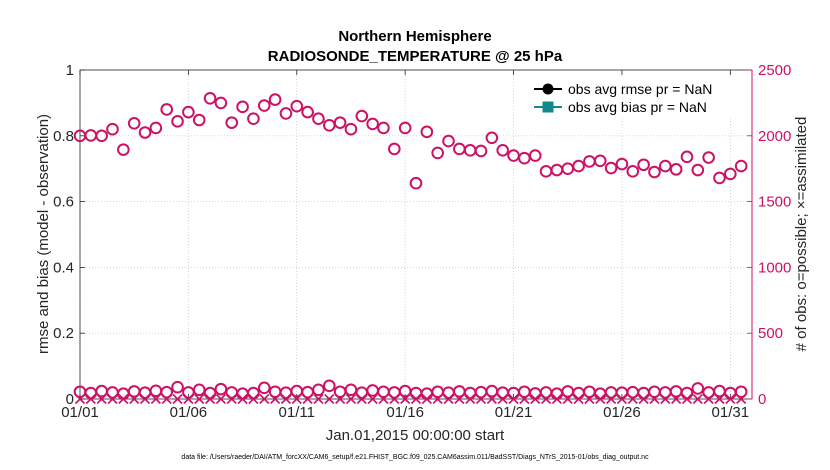 Image resolution: width=830 pixels, height=470 pixels. Describe the element at coordinates (774, 202) in the screenshot. I see `y-right-tick-label-3: 1500` at that location.